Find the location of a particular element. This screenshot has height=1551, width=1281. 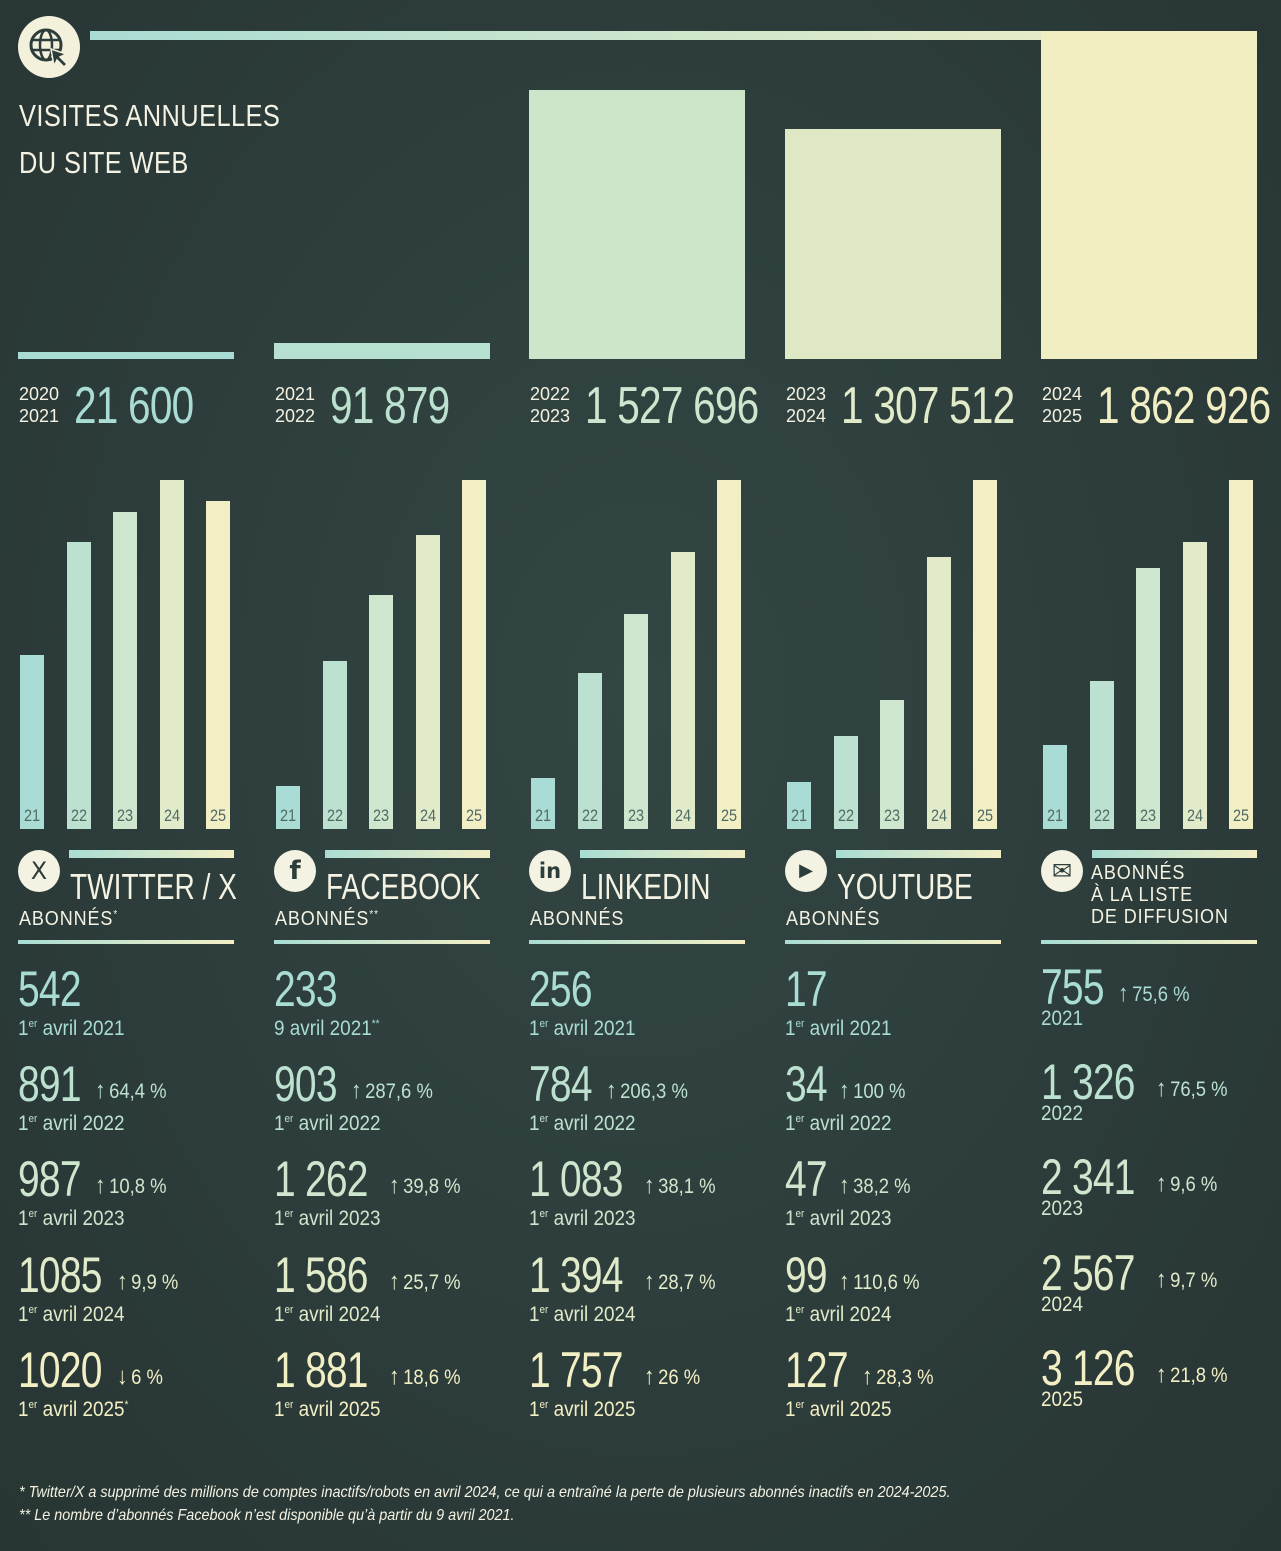

subscriber-count: 2 341 is located at coordinates (1088, 1177).